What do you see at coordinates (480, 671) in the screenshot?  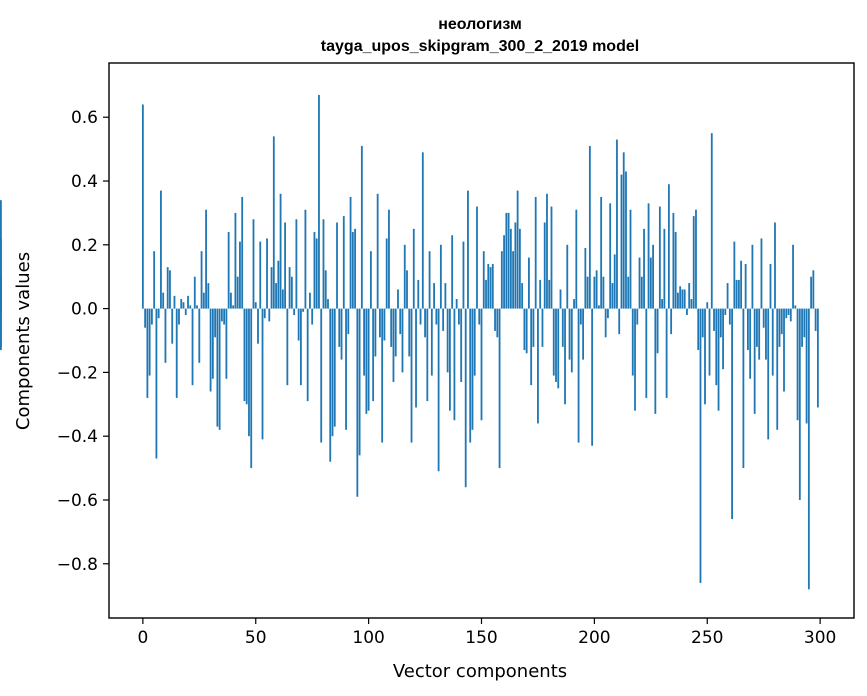 I see `x-axis-label: Vector components` at bounding box center [480, 671].